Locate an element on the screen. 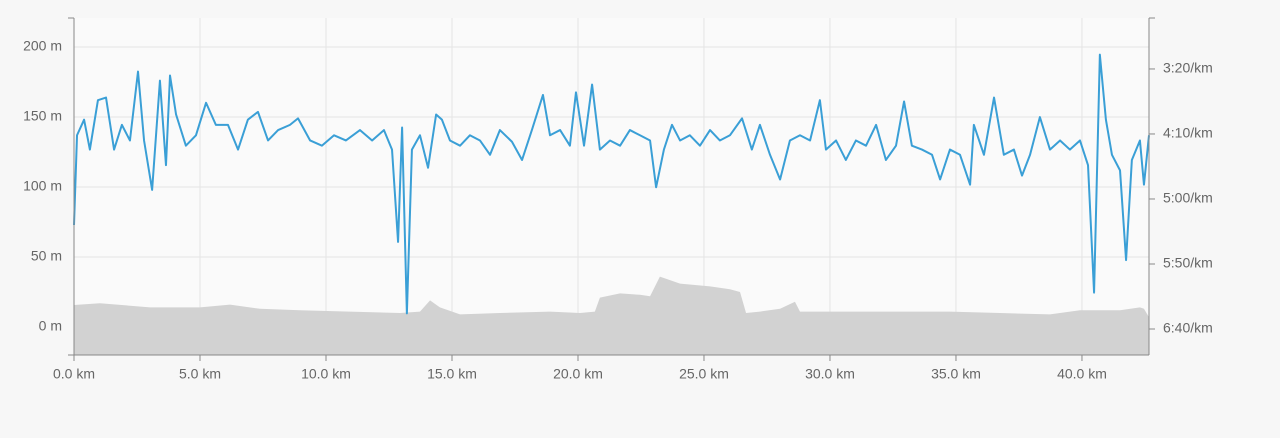  y2-tick-label: 6:40/km is located at coordinates (1188, 328).